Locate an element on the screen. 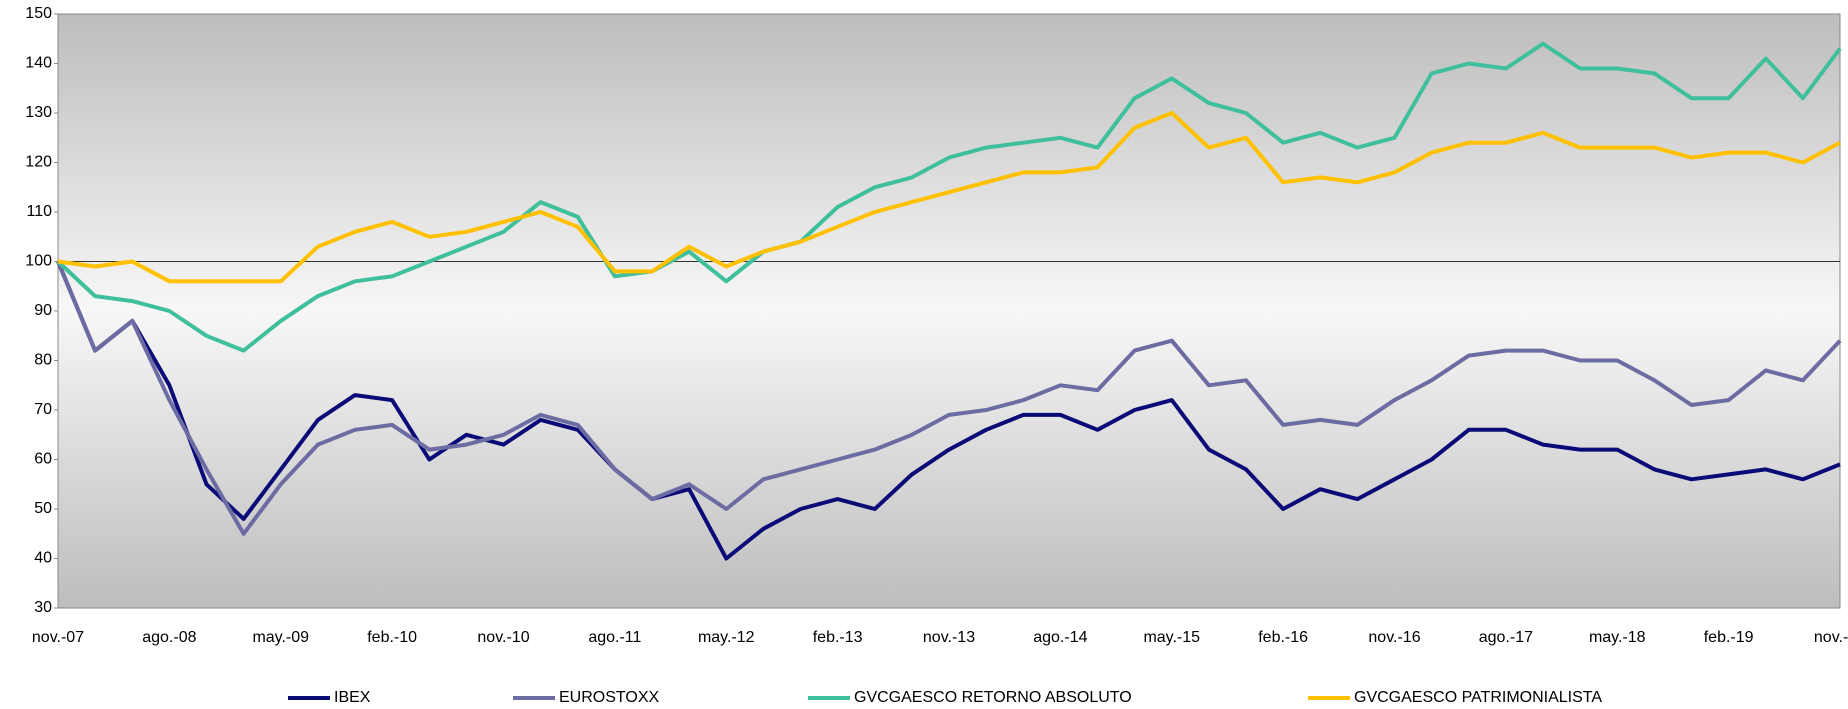 This screenshot has height=709, width=1848. y-tick-label: 70 is located at coordinates (43, 409).